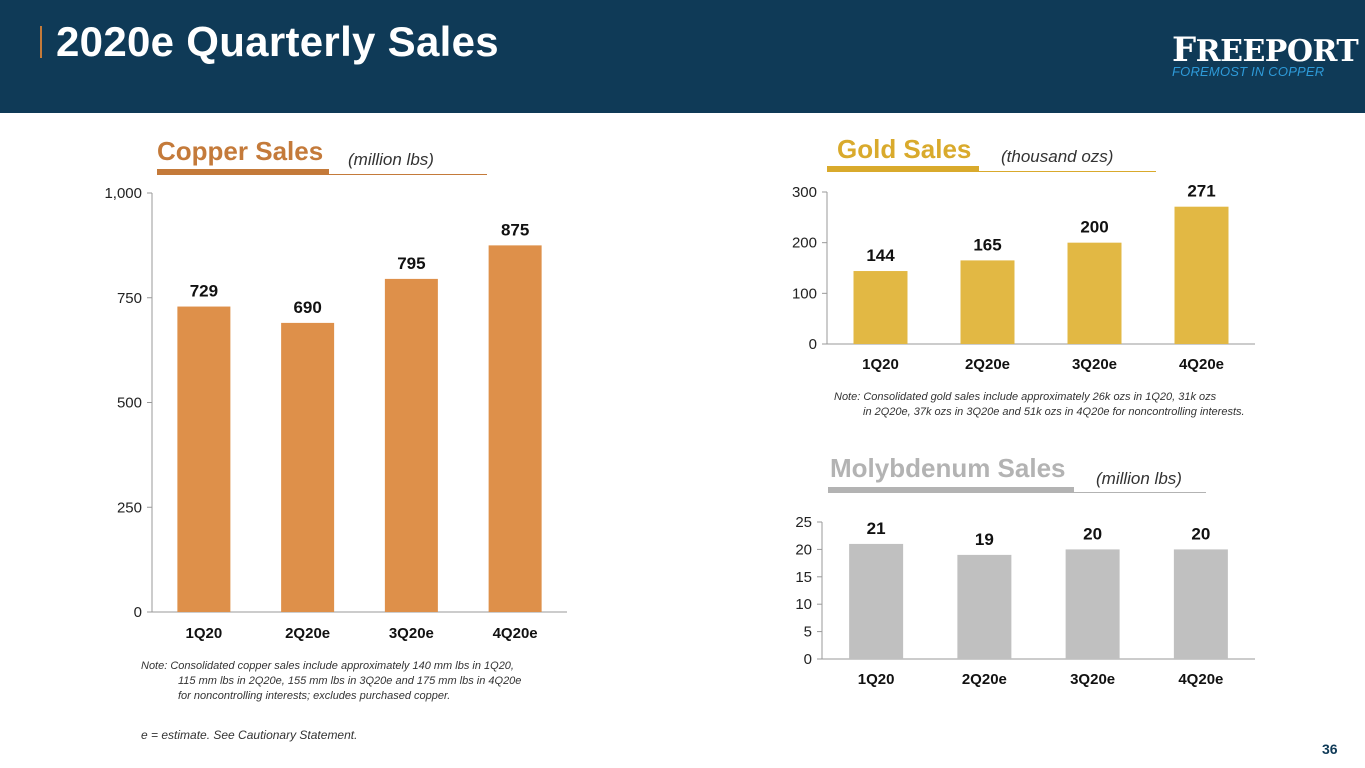 This screenshot has height=768, width=1365. What do you see at coordinates (808, 659) in the screenshot?
I see `moly-y-tick-label: 0` at bounding box center [808, 659].